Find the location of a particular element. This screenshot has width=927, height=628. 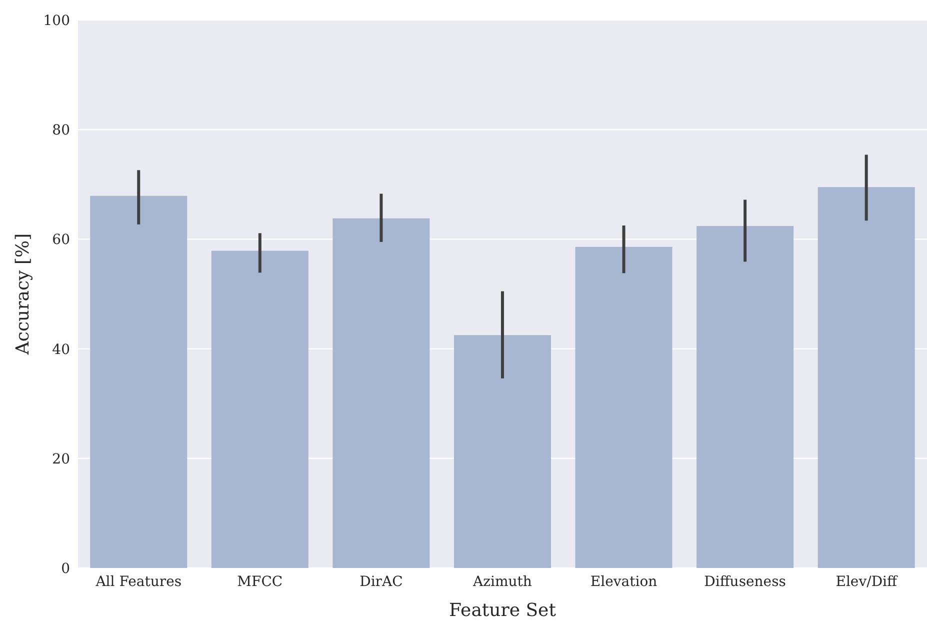

y-tick-label: 20 is located at coordinates (61, 459).